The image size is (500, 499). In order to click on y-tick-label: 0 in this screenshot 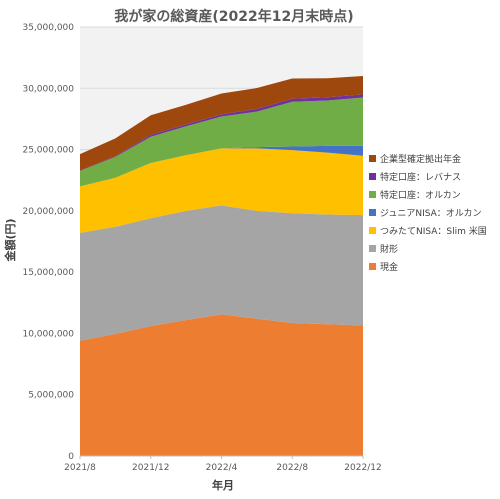, I will do `click(71, 457)`.